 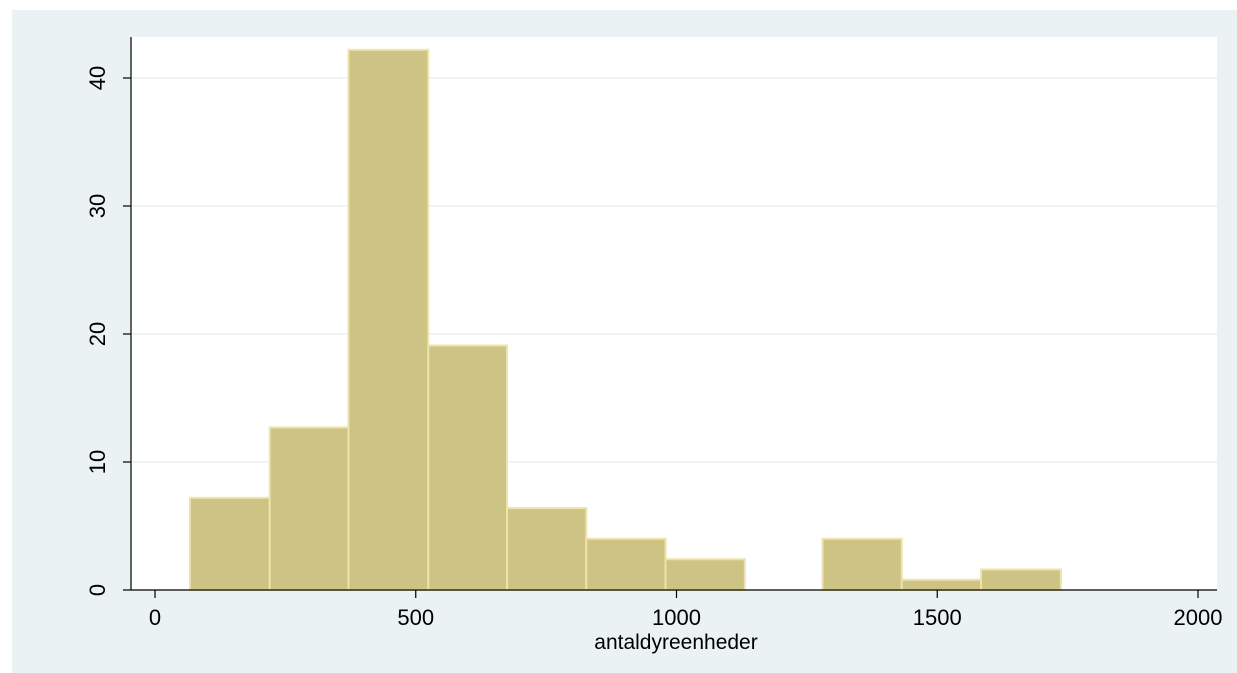 What do you see at coordinates (1198, 617) in the screenshot?
I see `x-tick-label: 2000` at bounding box center [1198, 617].